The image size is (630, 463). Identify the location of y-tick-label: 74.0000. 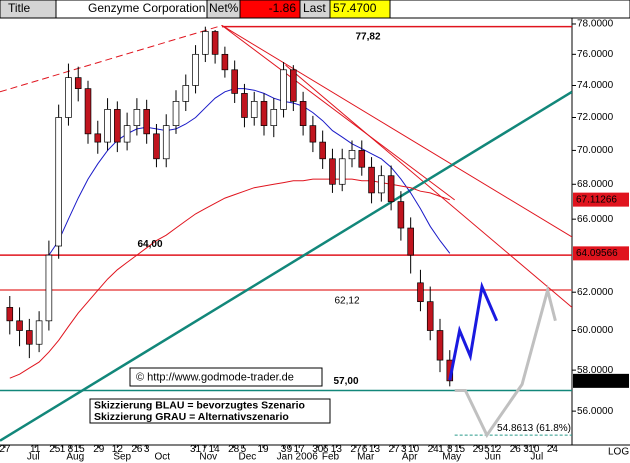
(595, 85).